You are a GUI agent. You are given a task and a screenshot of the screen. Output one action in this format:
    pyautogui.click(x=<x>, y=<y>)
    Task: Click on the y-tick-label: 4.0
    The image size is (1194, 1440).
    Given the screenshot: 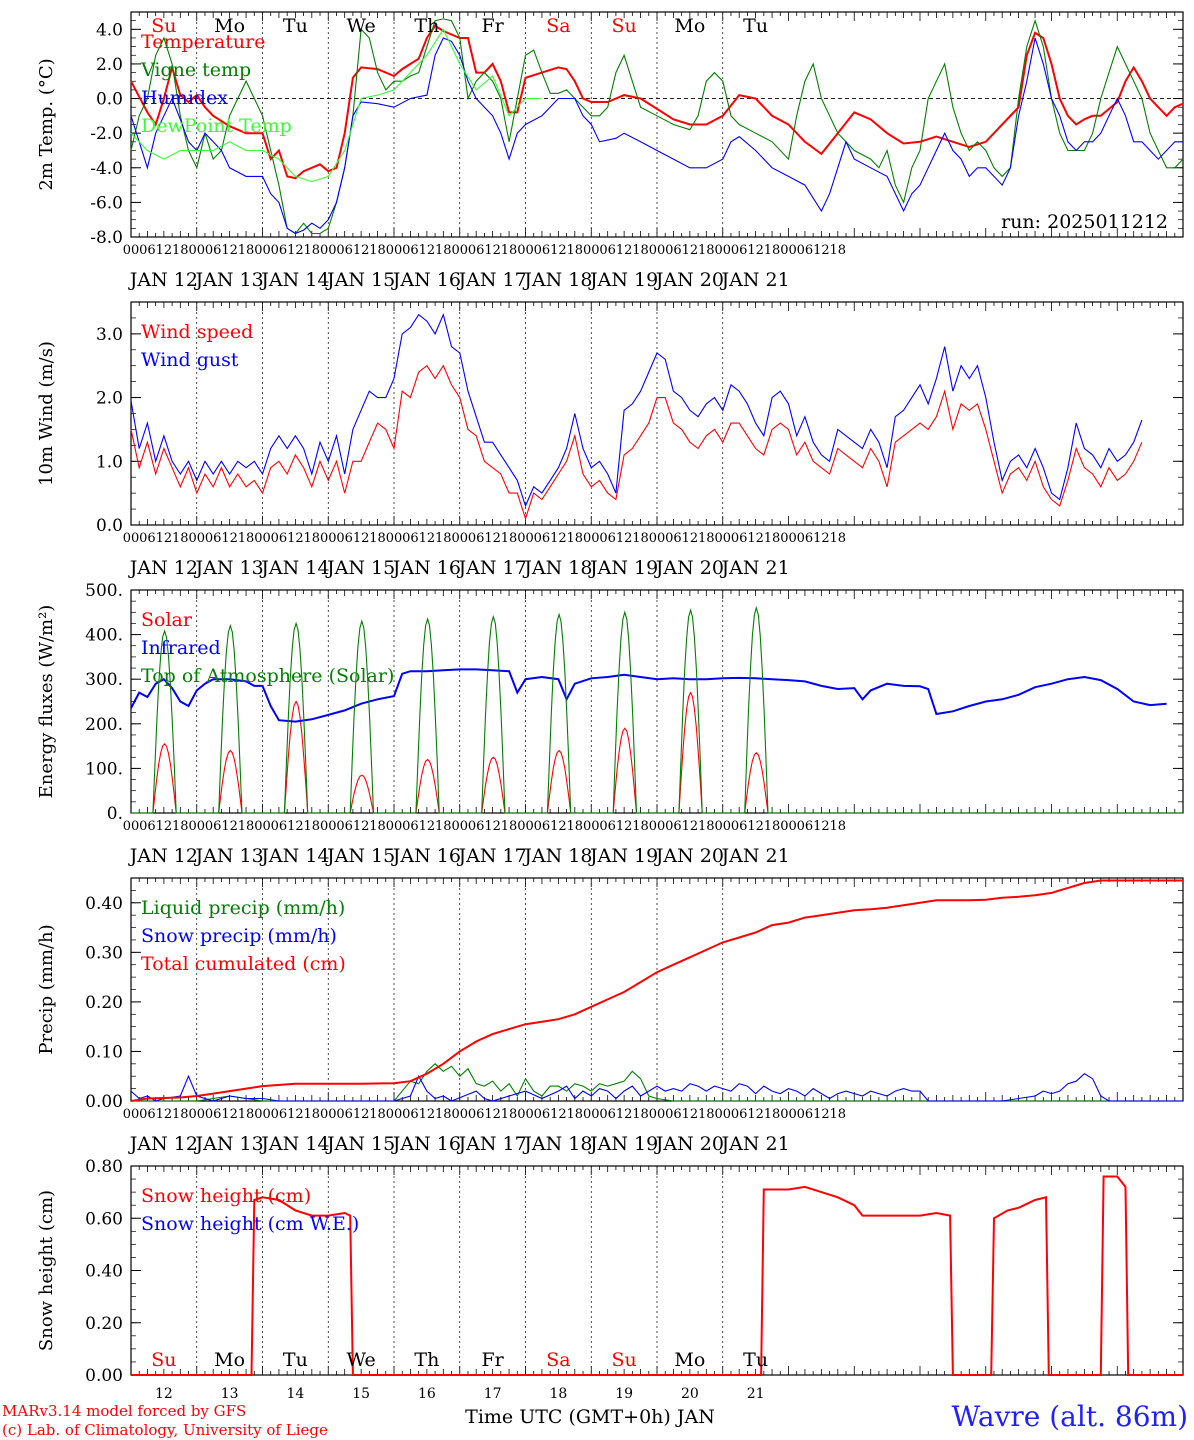 What is the action you would take?
    pyautogui.click(x=109, y=30)
    